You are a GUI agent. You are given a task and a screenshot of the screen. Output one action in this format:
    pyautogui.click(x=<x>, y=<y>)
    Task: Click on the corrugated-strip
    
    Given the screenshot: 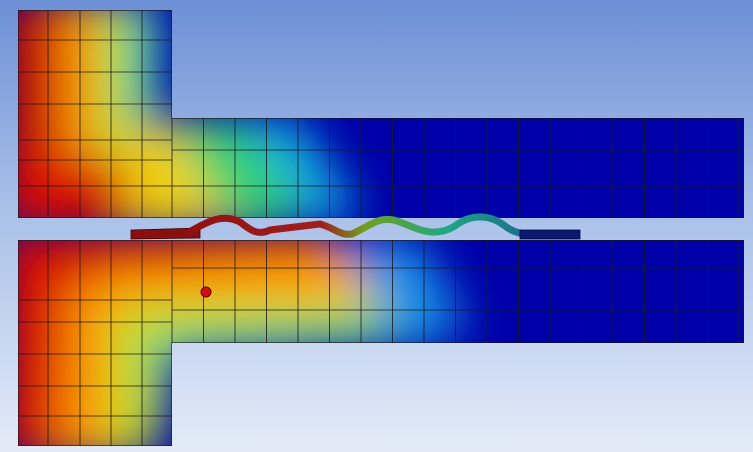 What is the action you would take?
    pyautogui.click(x=355, y=226)
    